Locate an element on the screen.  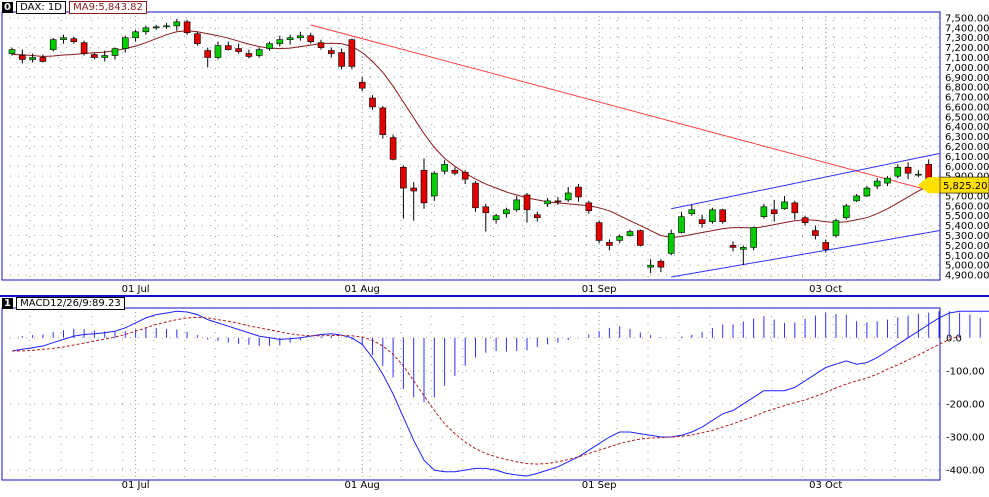
bottom-pane-index: 1 is located at coordinates (7, 303).